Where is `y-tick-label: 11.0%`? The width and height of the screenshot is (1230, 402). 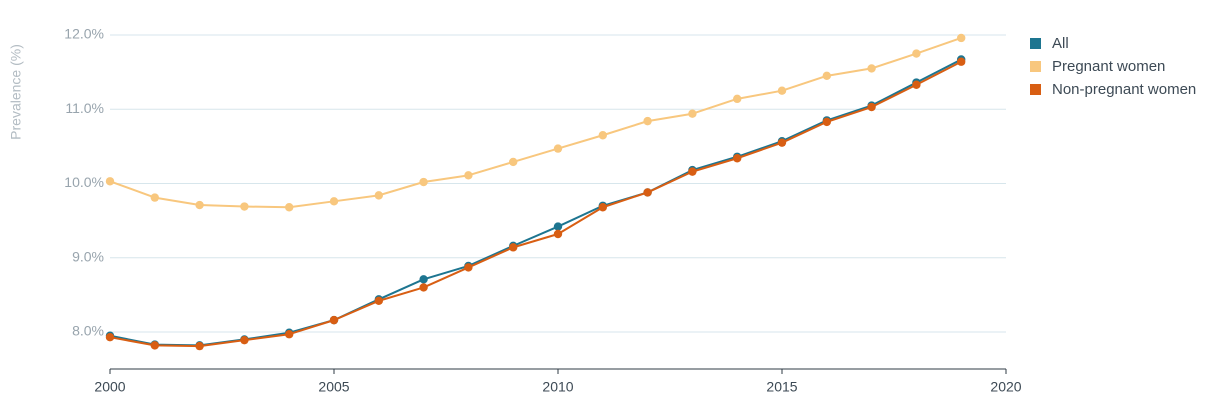 y-tick-label: 11.0% is located at coordinates (84, 108).